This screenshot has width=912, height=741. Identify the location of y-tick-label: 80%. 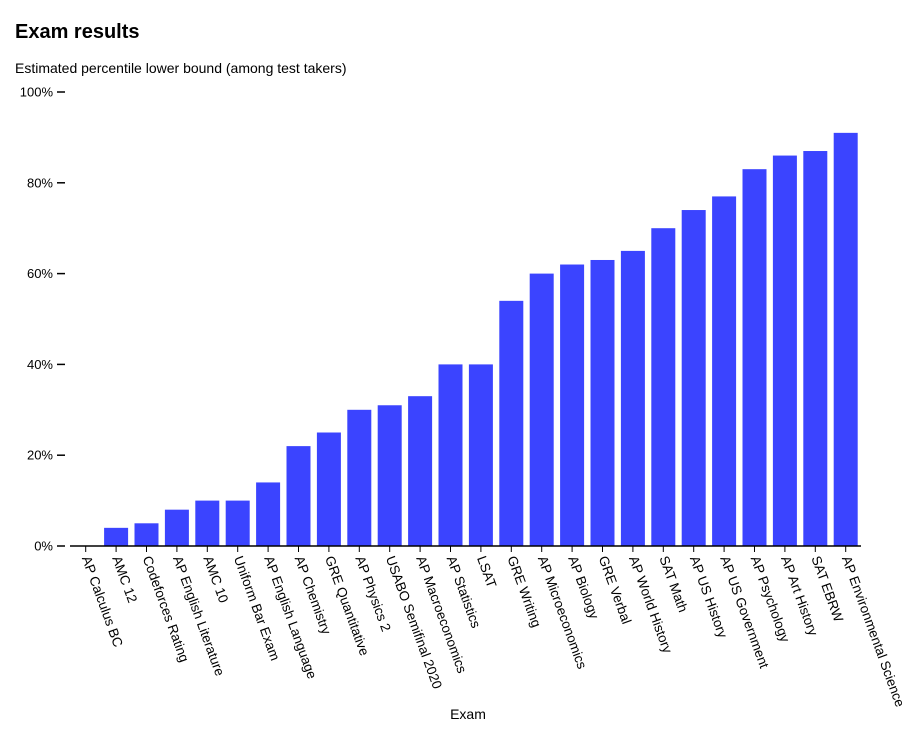
(40, 182).